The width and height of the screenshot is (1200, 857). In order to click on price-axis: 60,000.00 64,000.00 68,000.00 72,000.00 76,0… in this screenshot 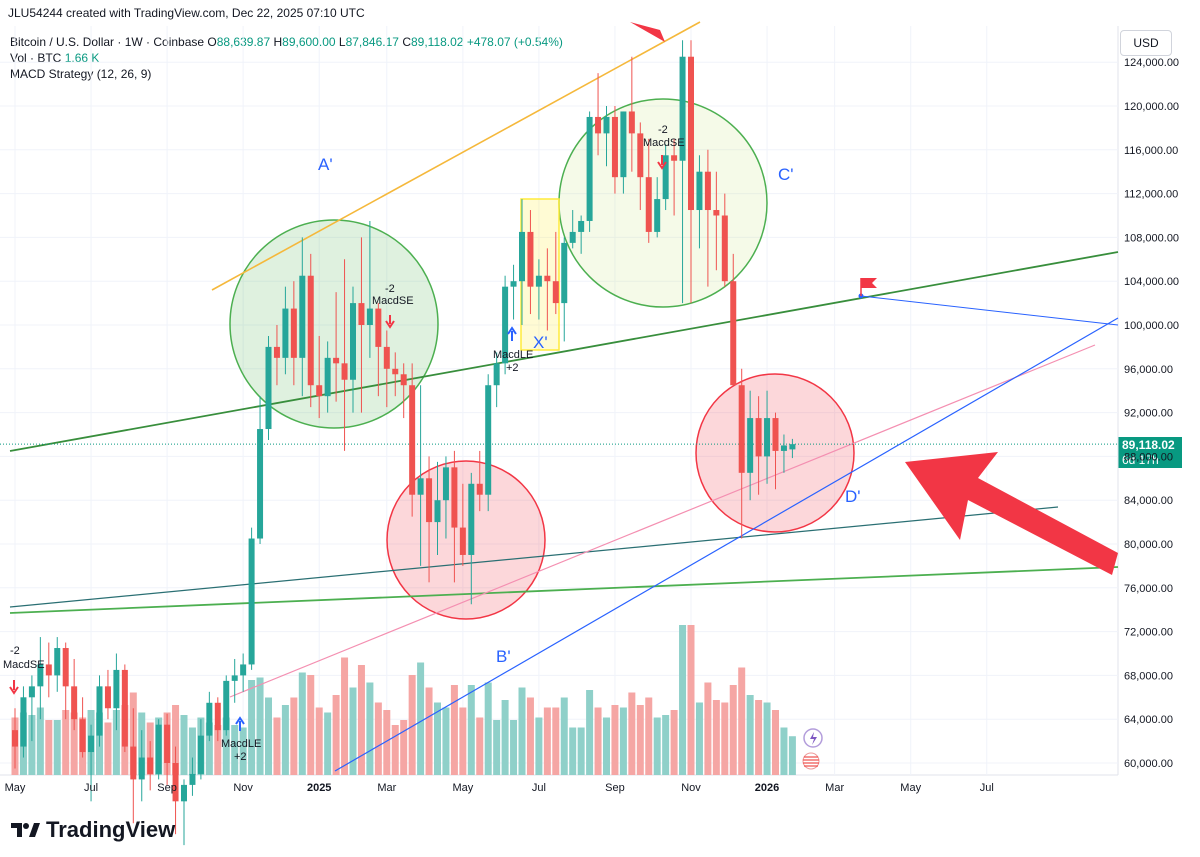, I will do `click(1151, 413)`.